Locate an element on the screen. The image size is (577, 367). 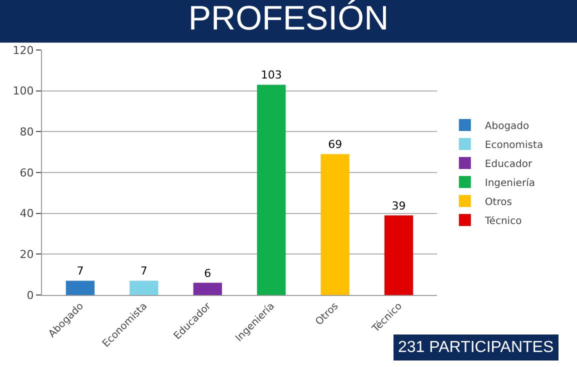
y-tick-label: 120 is located at coordinates (23, 50).